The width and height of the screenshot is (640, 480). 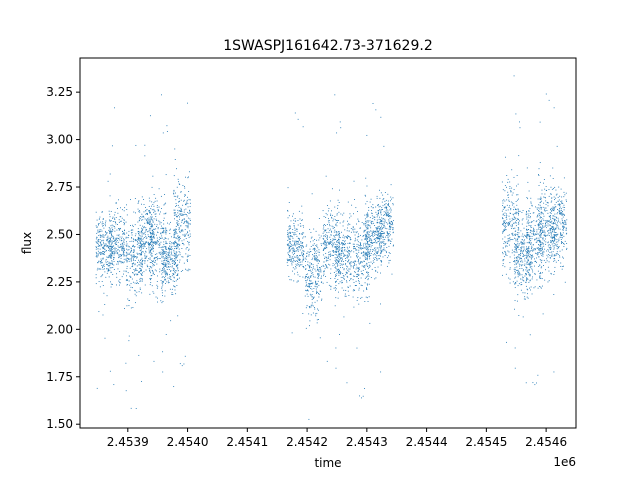 What do you see at coordinates (59, 282) in the screenshot?
I see `y-tick-label: 2.25` at bounding box center [59, 282].